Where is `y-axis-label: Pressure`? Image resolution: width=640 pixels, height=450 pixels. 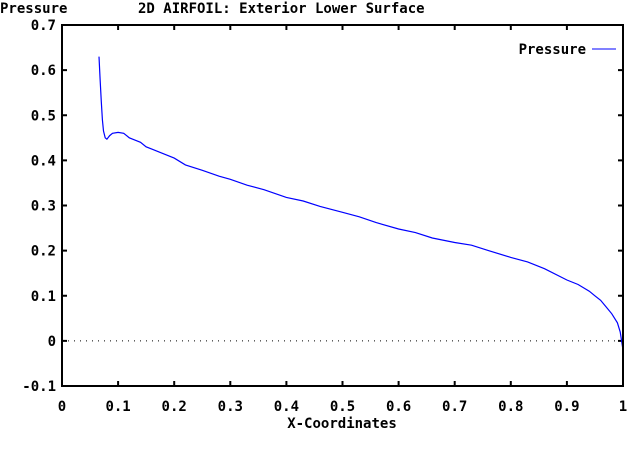
y-axis-label: Pressure is located at coordinates (33, 9).